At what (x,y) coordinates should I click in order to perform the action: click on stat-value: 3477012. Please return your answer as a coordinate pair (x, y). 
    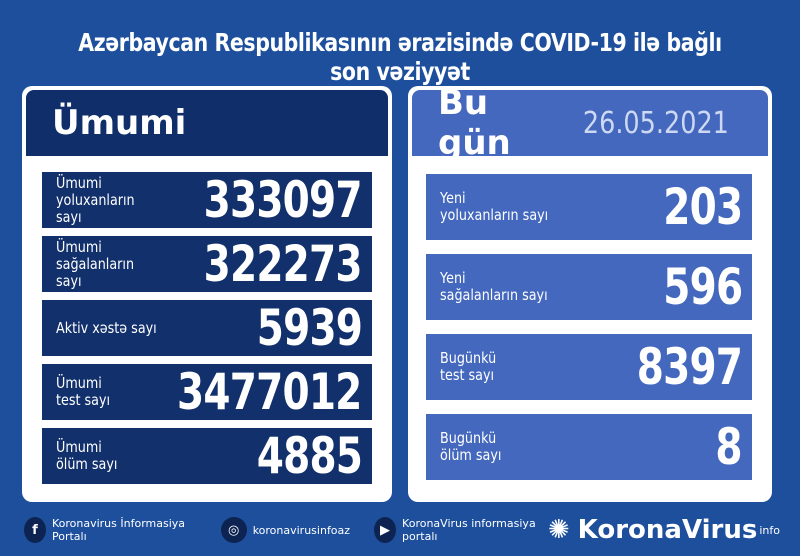
    Looking at the image, I should click on (270, 392).